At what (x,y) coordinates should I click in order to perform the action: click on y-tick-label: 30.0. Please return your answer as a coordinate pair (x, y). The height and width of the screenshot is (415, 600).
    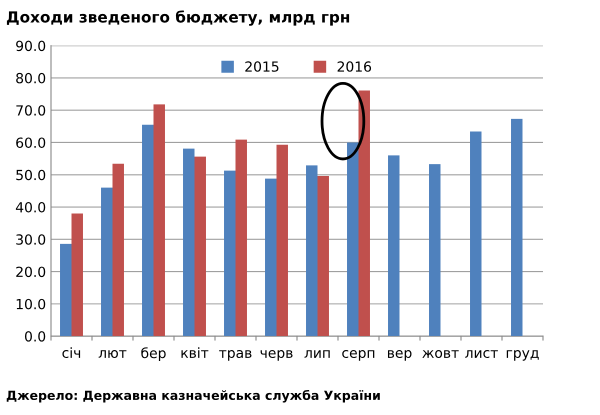
    Looking at the image, I should click on (31, 239).